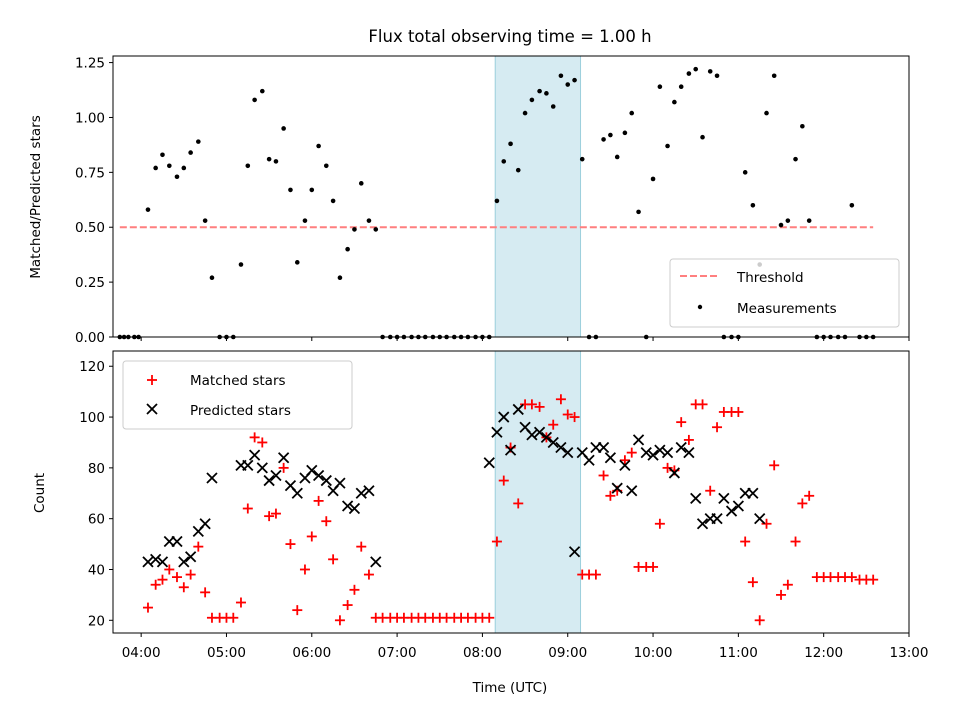 The width and height of the screenshot is (960, 720). I want to click on xtick-label: 10:00, so click(653, 653).